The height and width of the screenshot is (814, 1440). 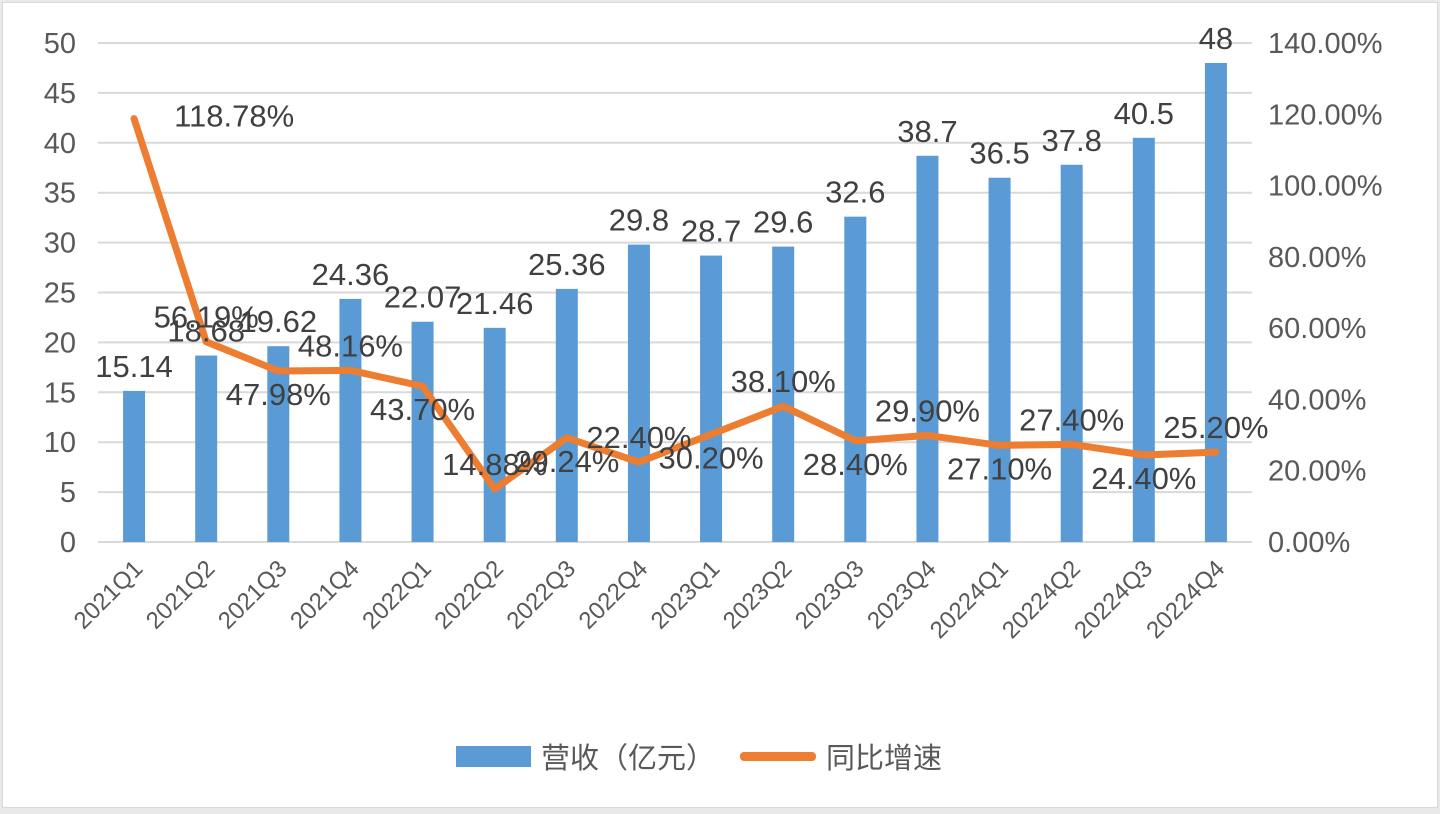 I want to click on right-axis-tick: 80.00%, so click(x=1317, y=258).